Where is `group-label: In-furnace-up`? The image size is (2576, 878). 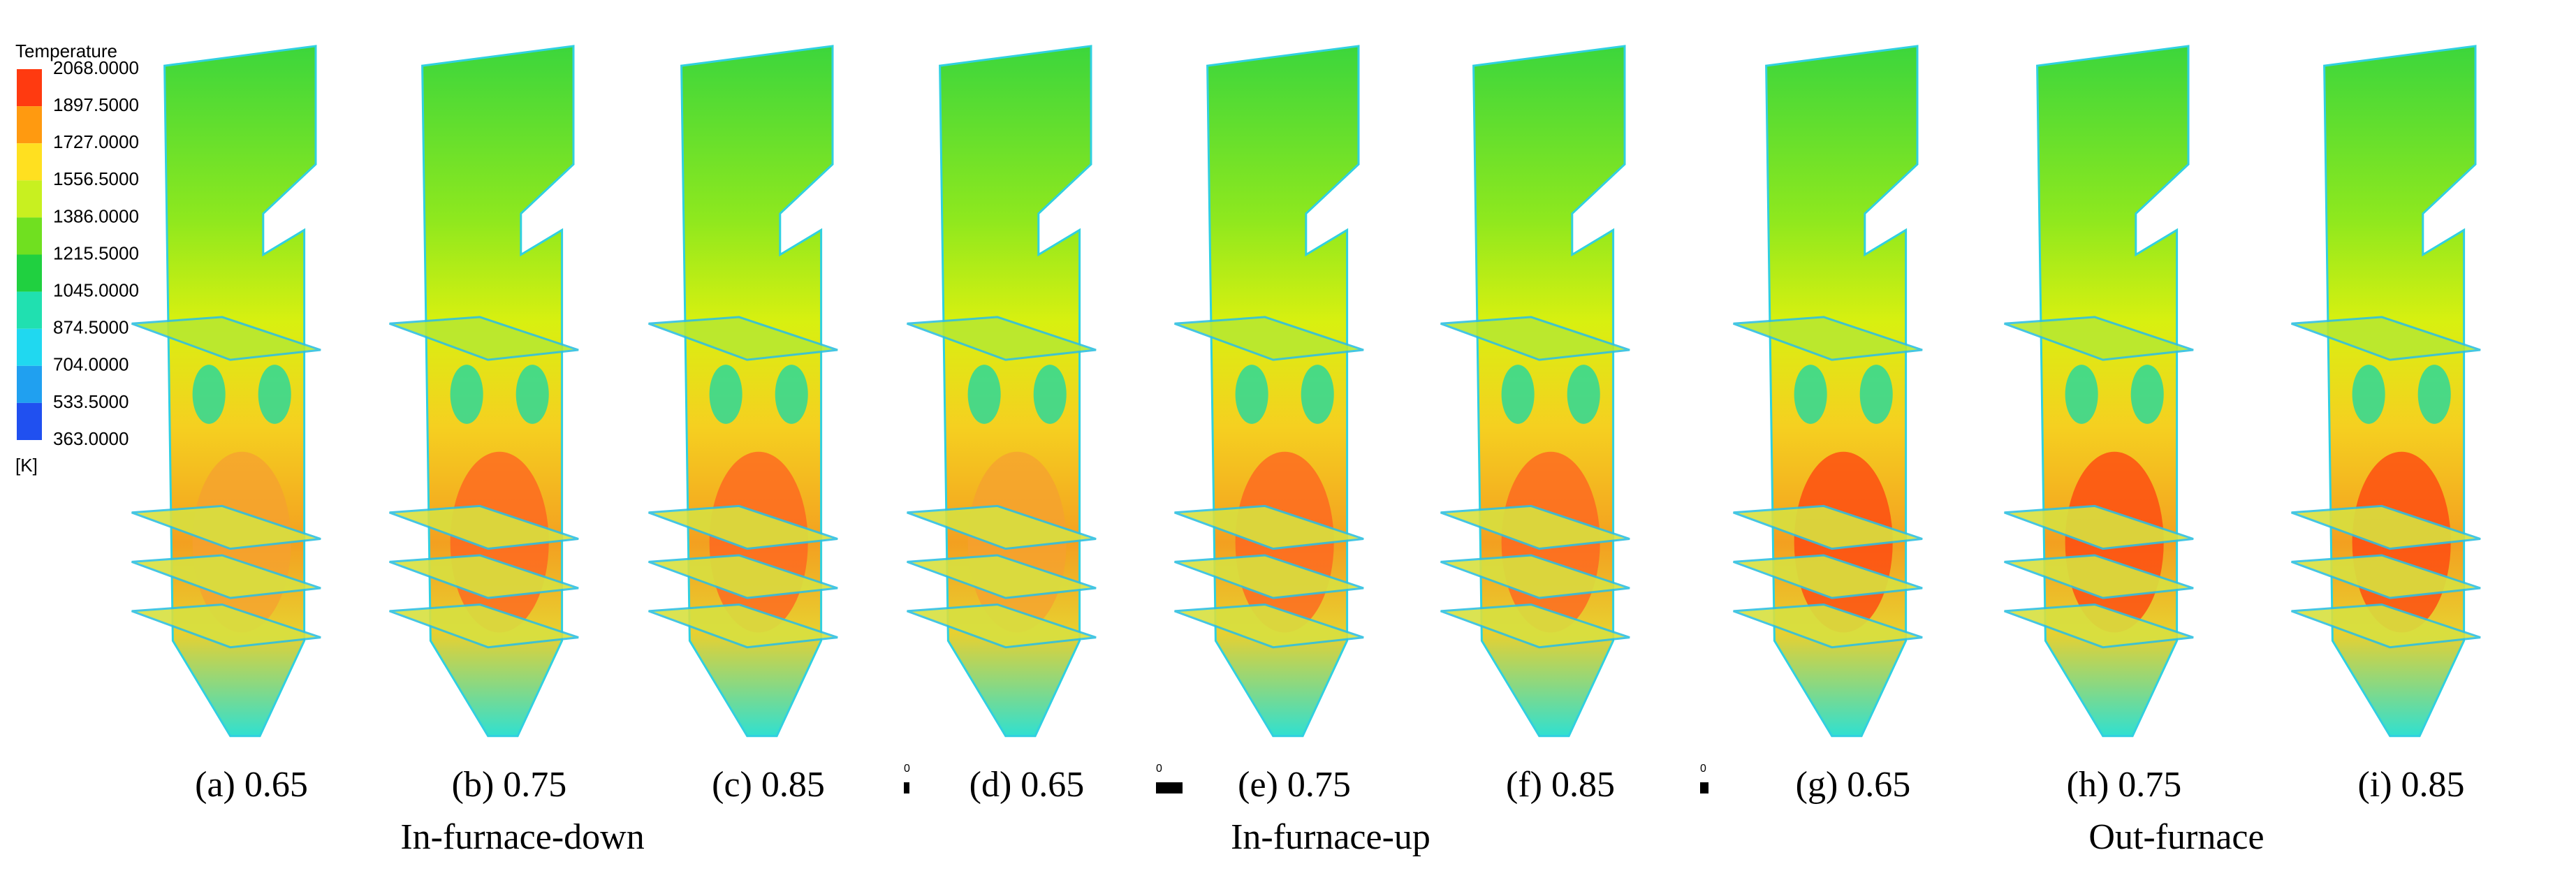
group-label: In-furnace-up is located at coordinates (1330, 837).